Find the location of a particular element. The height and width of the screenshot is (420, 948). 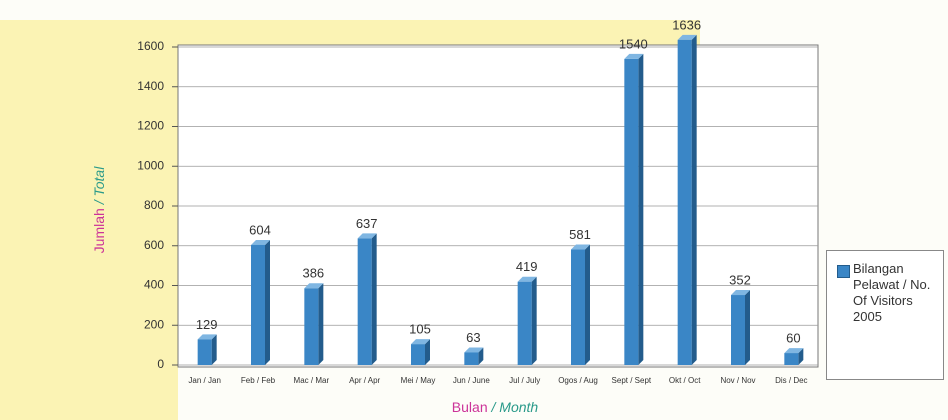

x-tick-label: Mei / May is located at coordinates (418, 380).